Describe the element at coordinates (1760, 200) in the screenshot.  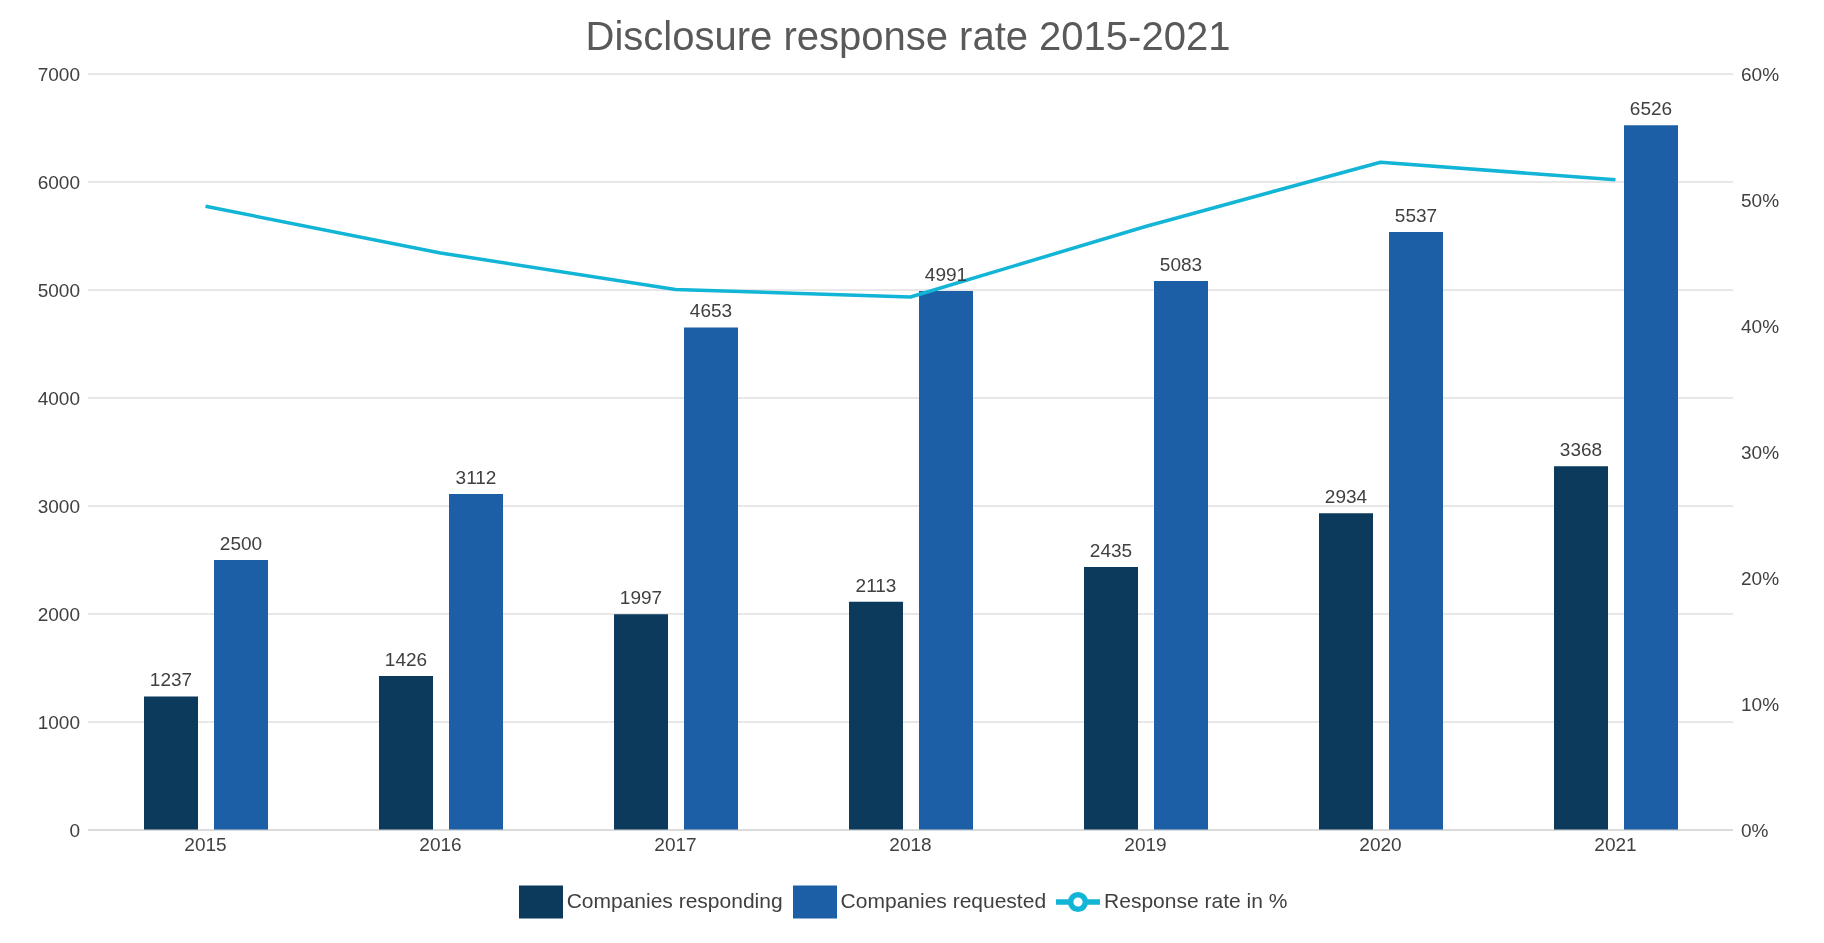
I see `y2-tick-label: 50%` at that location.